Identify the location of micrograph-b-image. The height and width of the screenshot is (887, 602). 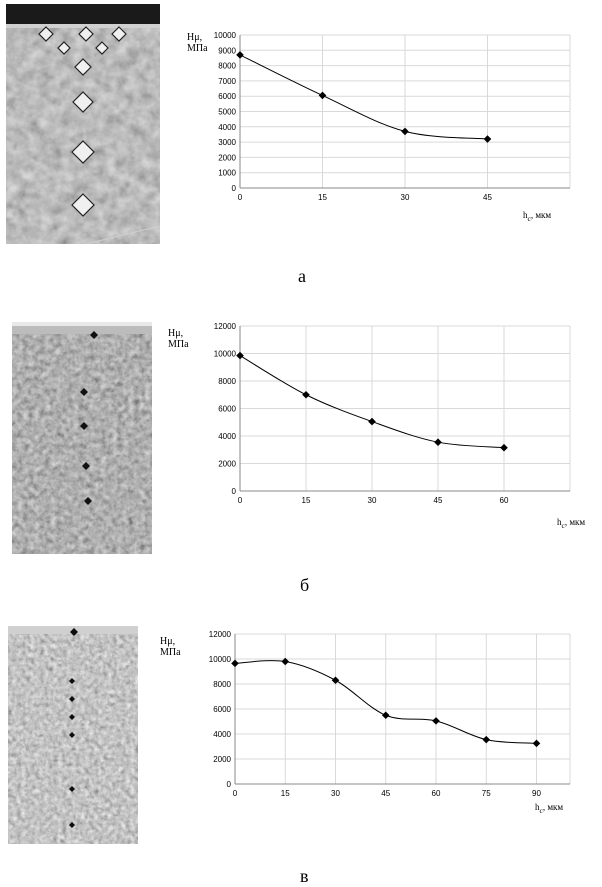
(82, 438).